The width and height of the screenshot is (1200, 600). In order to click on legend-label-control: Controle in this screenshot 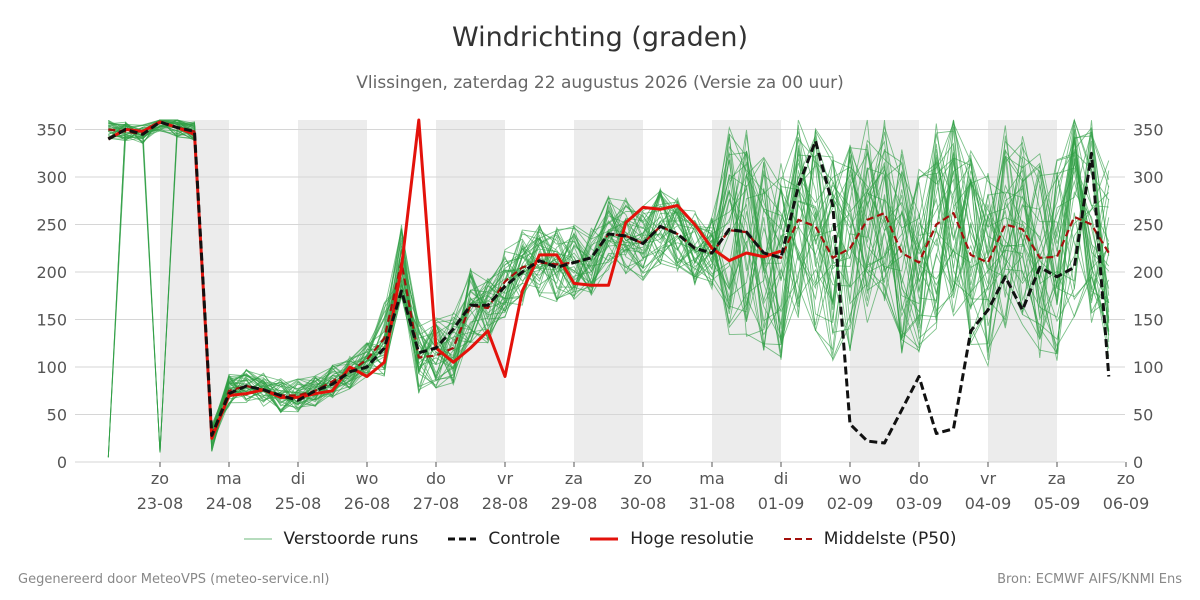, I will do `click(524, 539)`.